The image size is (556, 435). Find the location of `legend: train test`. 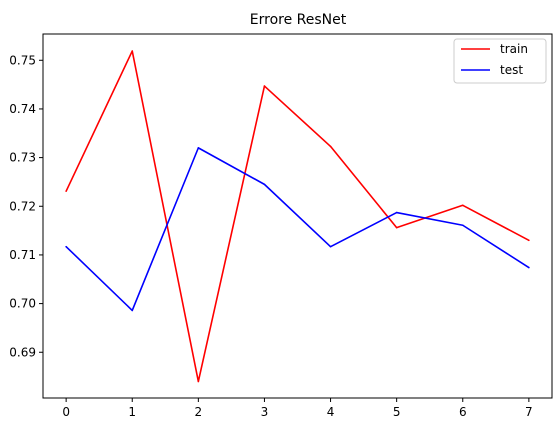

legend: train test is located at coordinates (500, 61).